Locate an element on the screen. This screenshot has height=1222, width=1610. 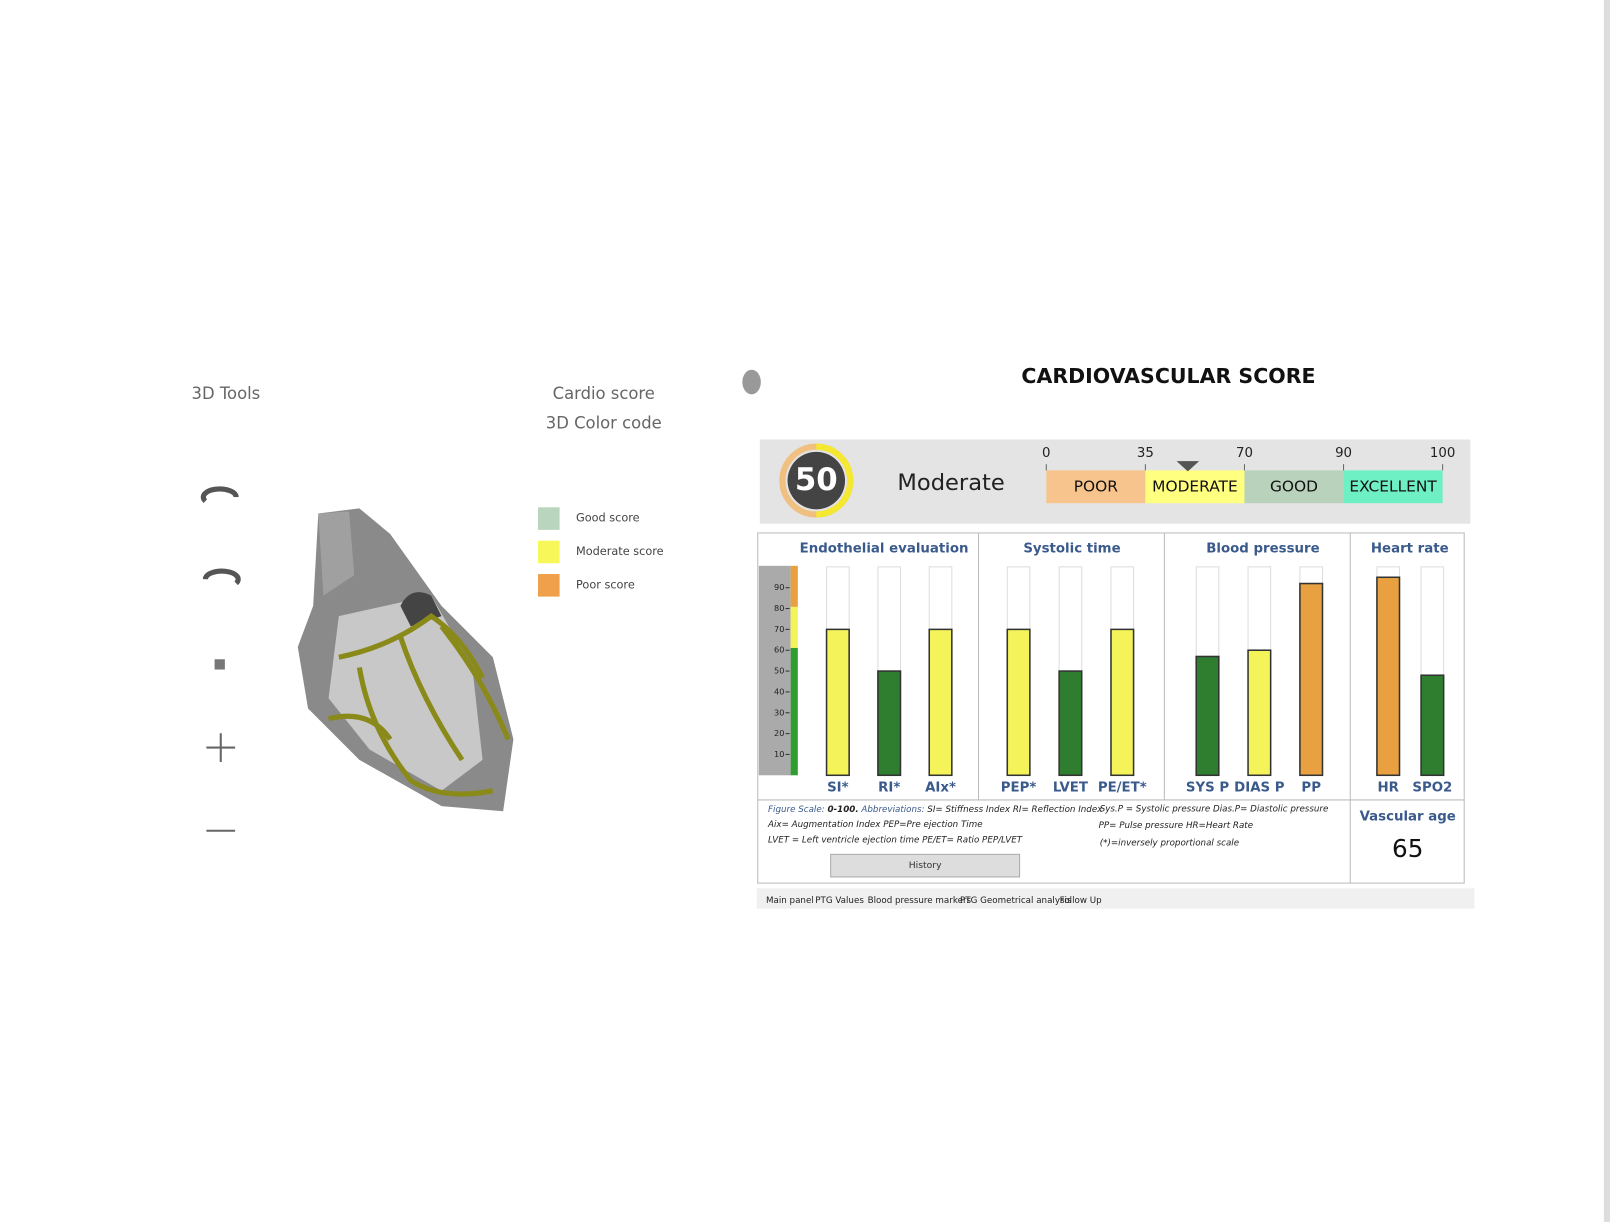
x-tick-label: PEP* is located at coordinates (1019, 788).